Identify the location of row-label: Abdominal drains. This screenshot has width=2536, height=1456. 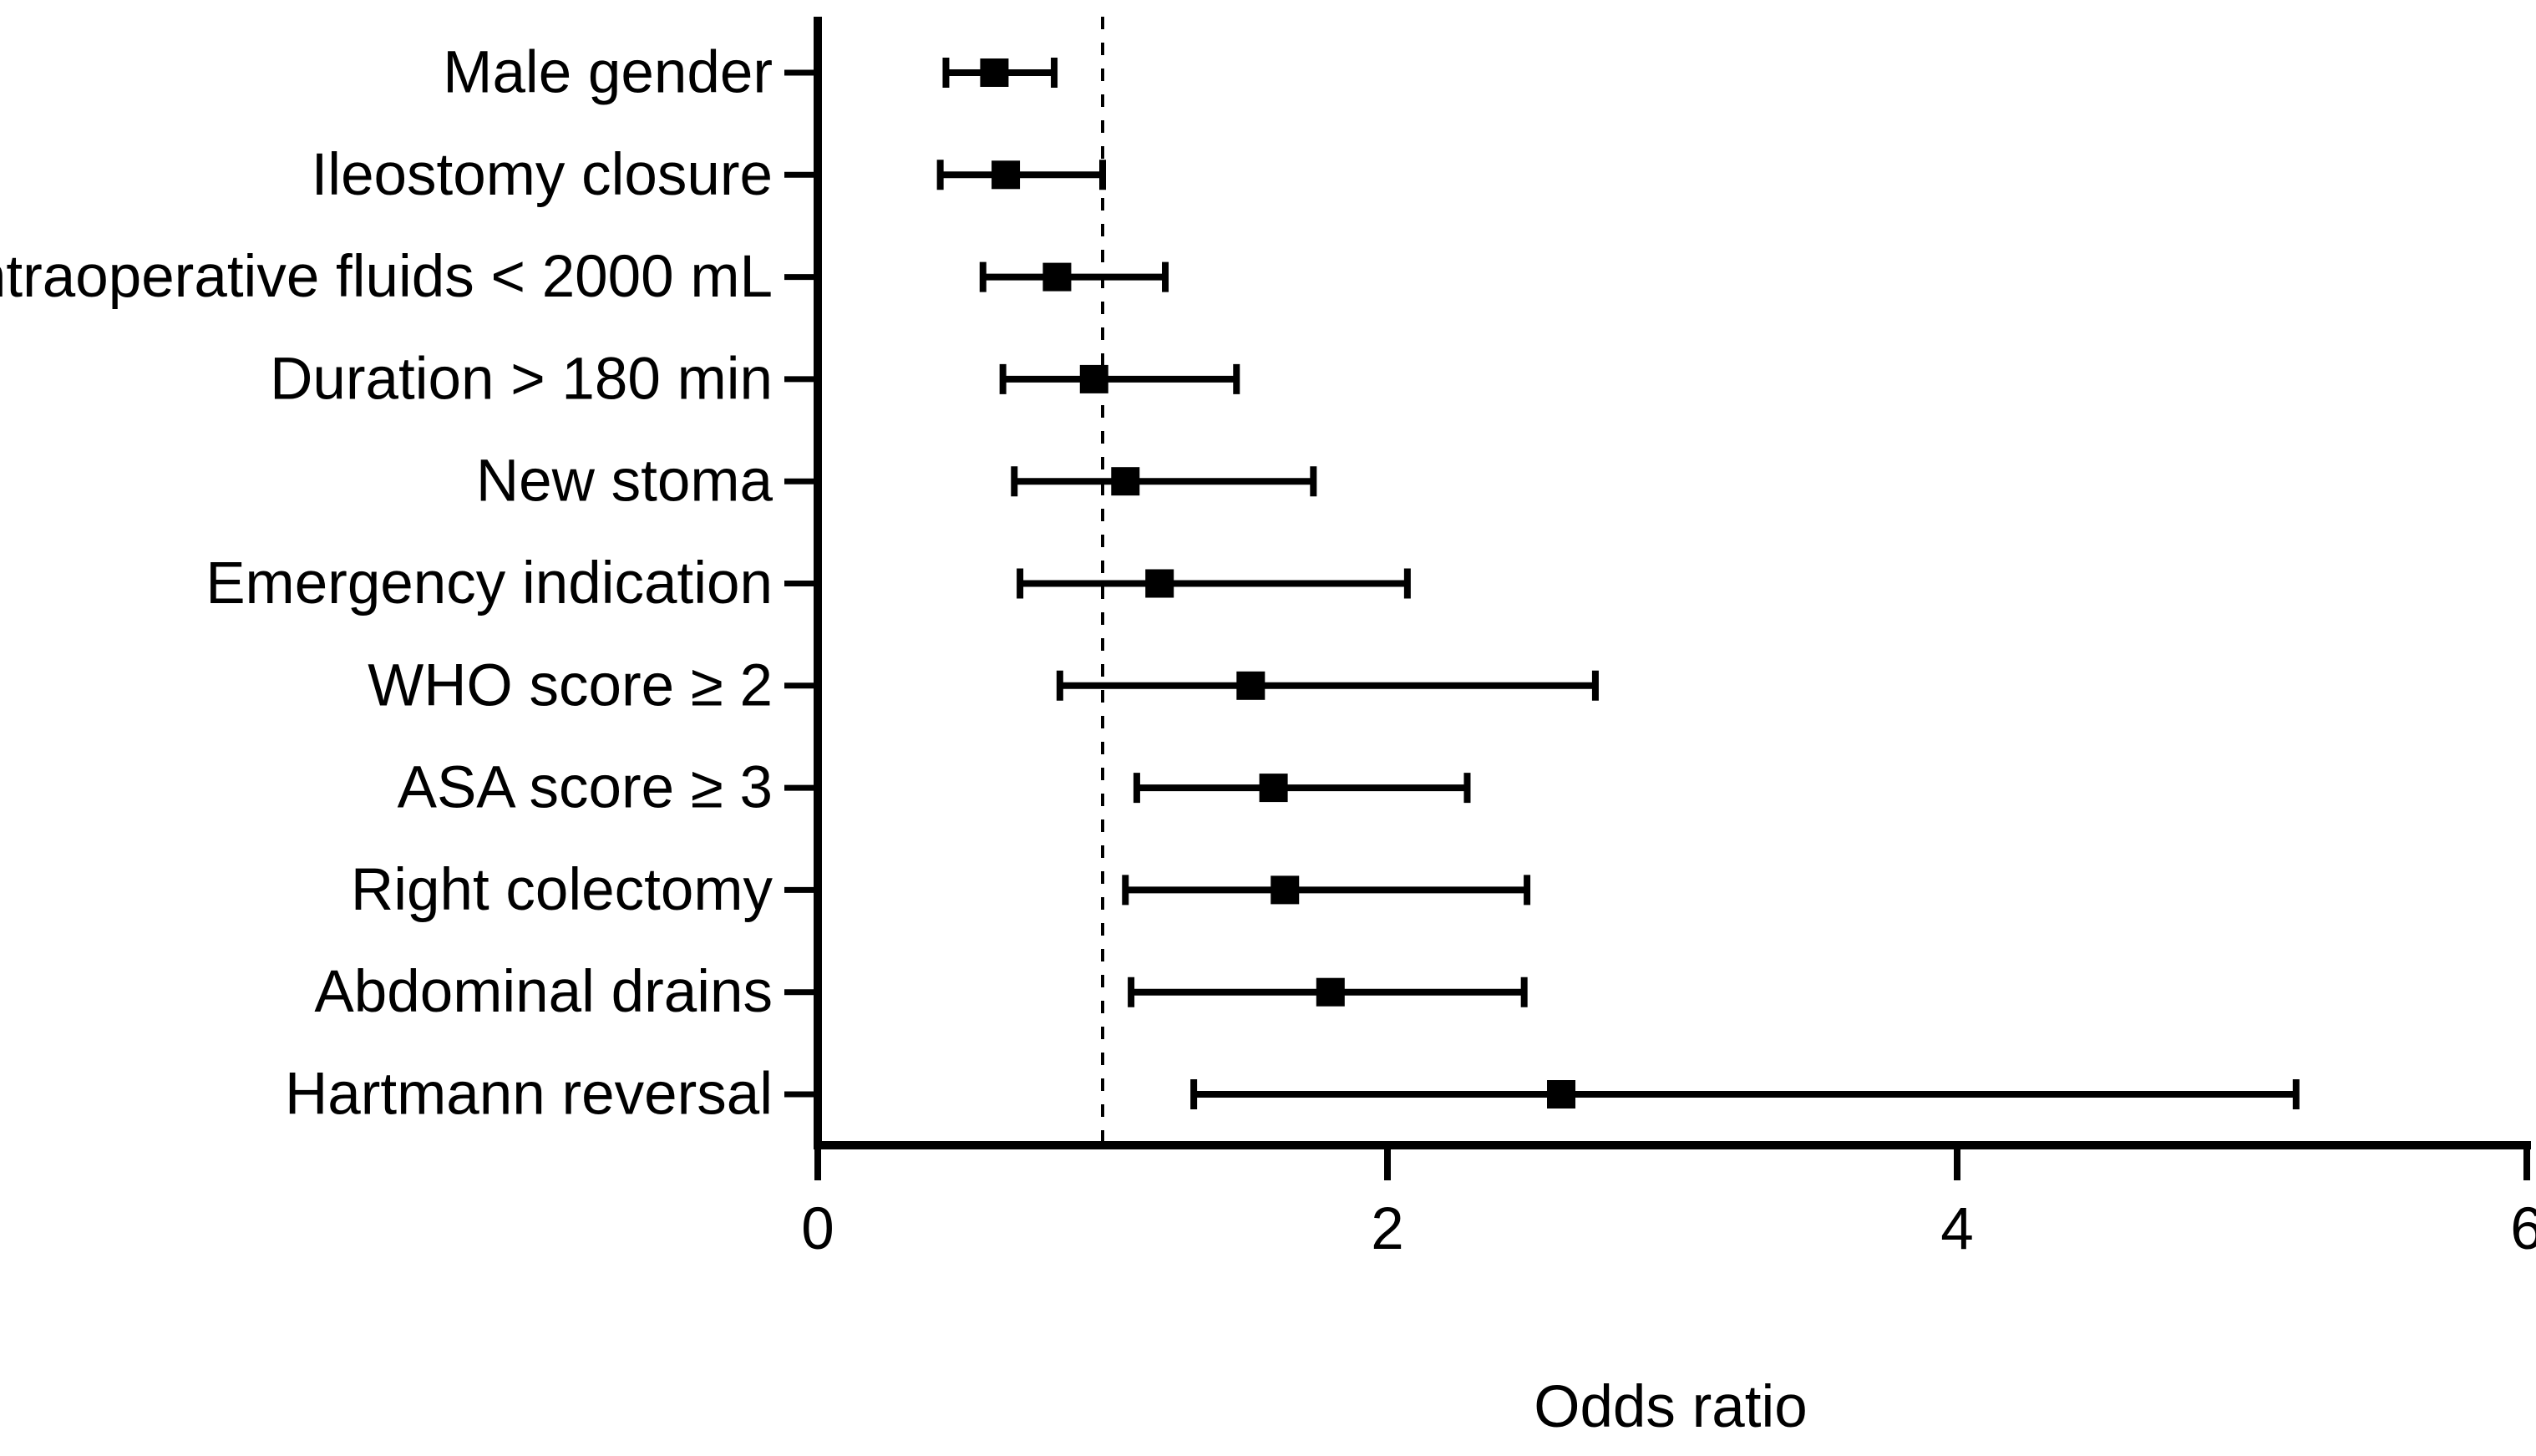
(543, 992).